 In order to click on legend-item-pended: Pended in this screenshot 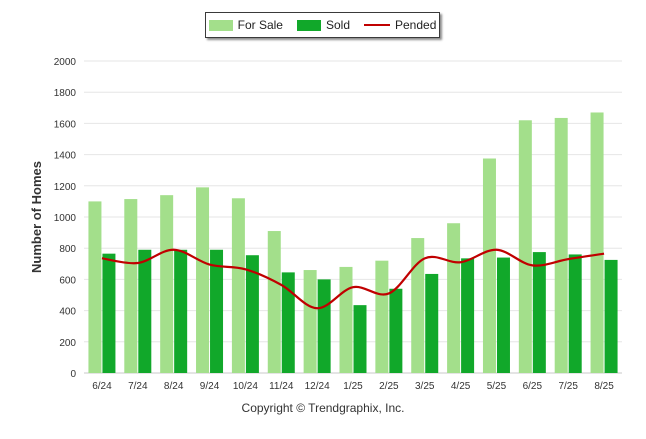, I will do `click(400, 25)`.